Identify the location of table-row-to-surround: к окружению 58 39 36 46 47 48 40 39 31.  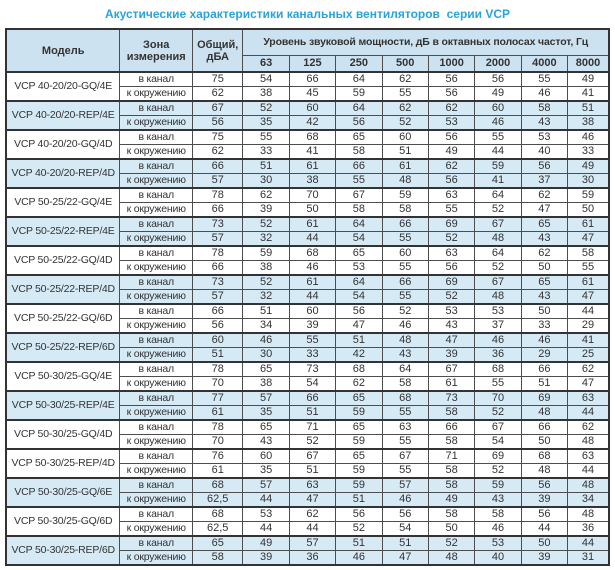
(308, 558).